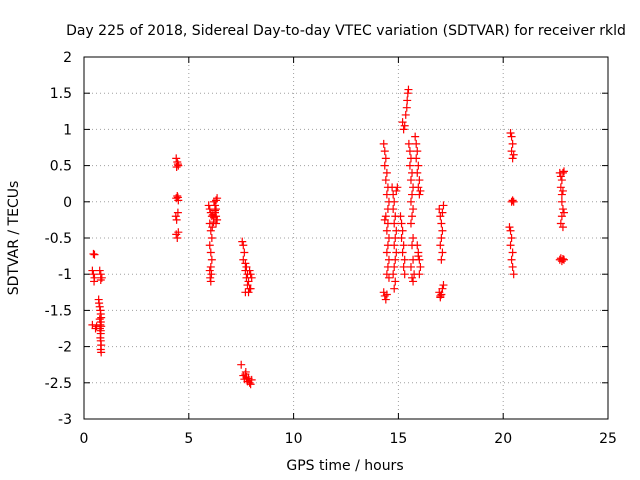 The height and width of the screenshot is (480, 640). I want to click on y-tick-label: -2, so click(65, 348).